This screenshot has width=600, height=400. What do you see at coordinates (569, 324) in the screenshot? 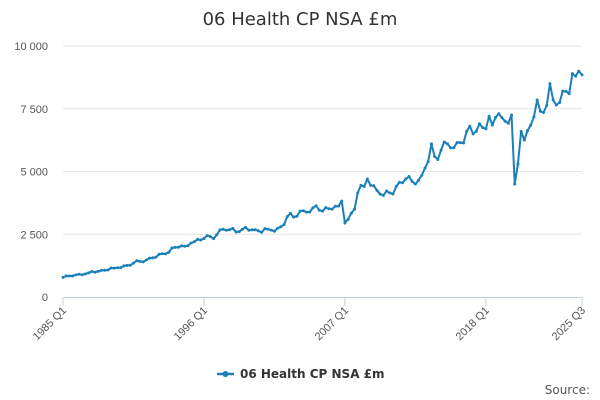
I see `x-tick-label: 2025 Q3` at bounding box center [569, 324].